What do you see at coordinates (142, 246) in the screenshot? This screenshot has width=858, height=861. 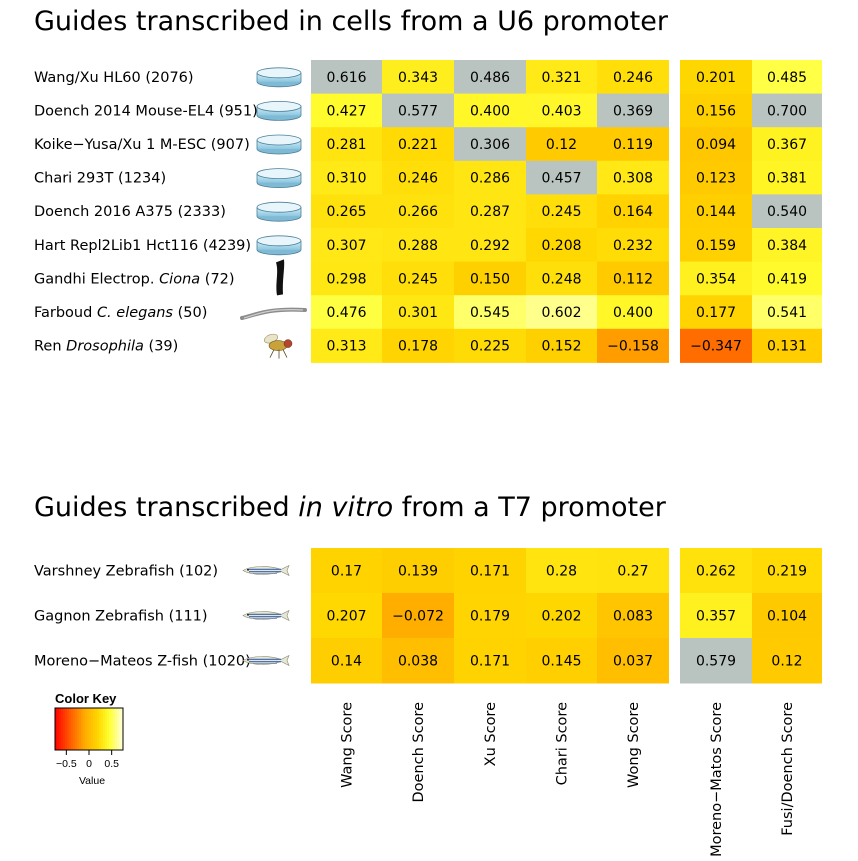 I see `row-label-part: Hart Repl2Lib1 Hct116 (4239)` at bounding box center [142, 246].